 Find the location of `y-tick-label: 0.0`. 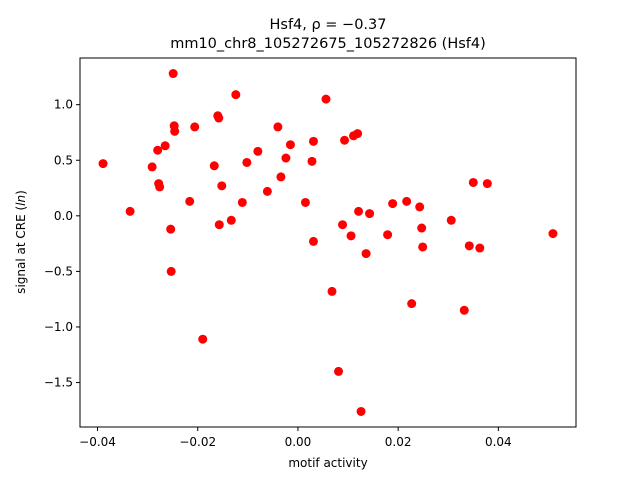

y-tick-label: 0.0 is located at coordinates (63, 216).